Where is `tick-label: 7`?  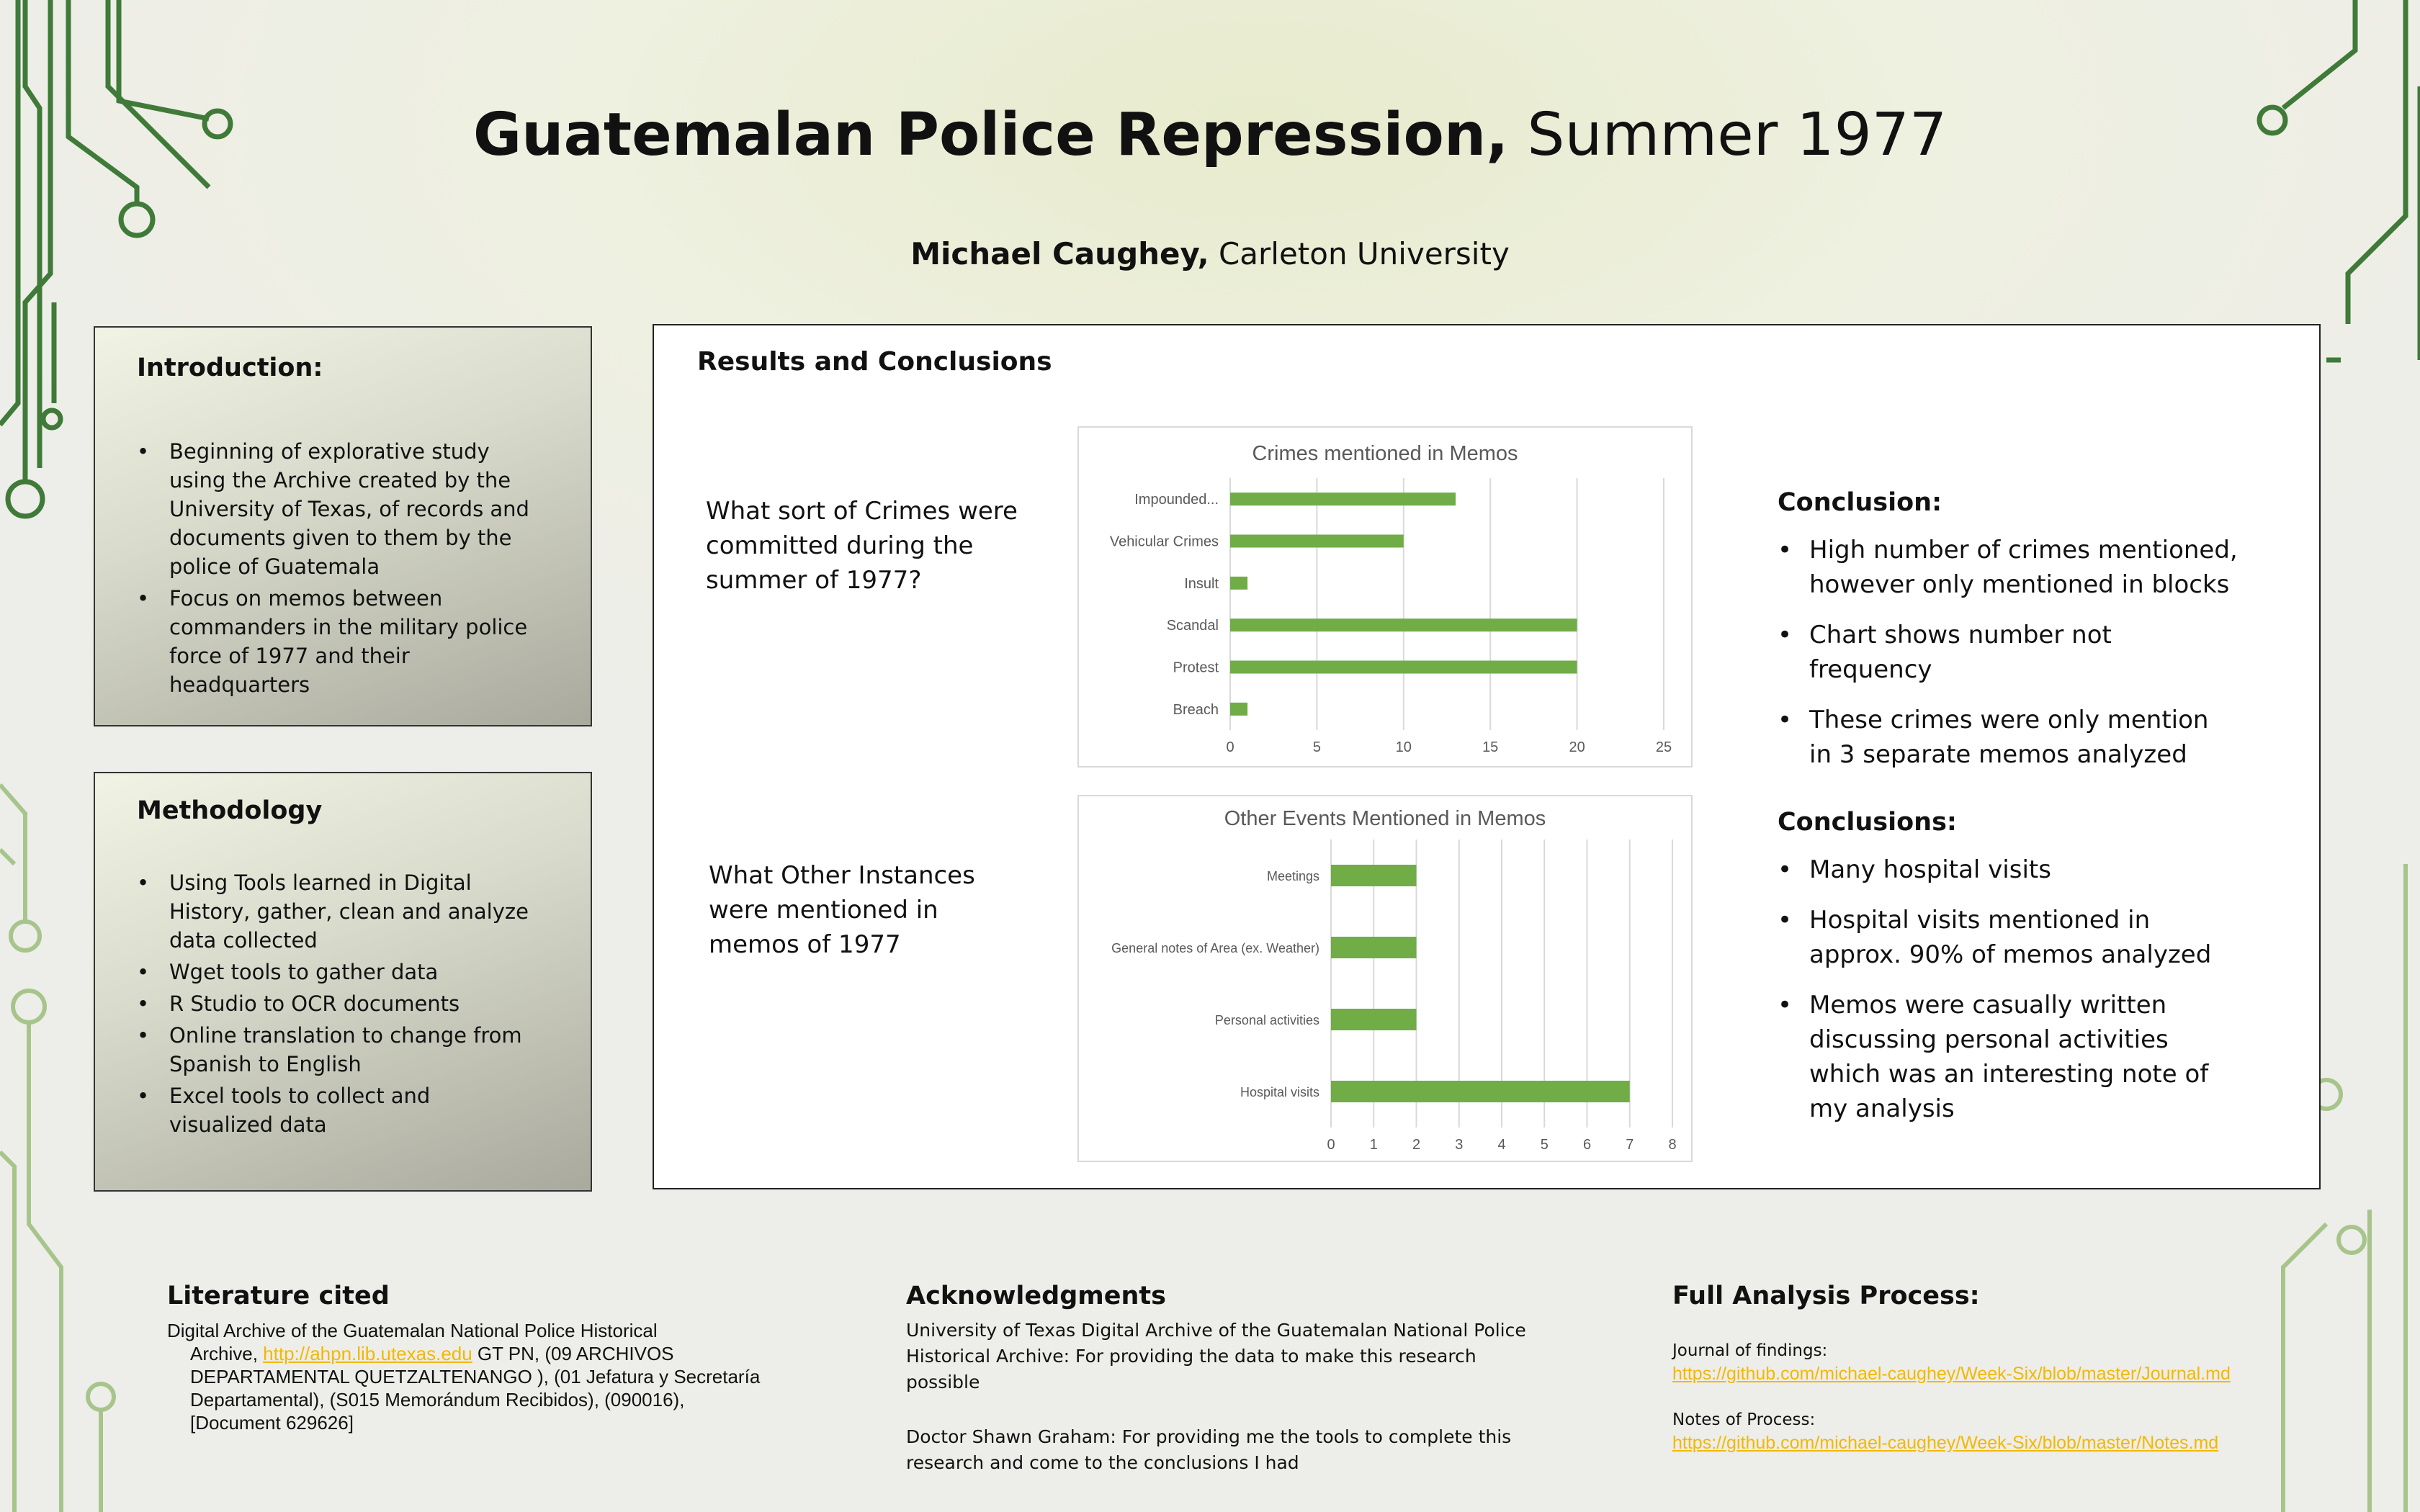 tick-label: 7 is located at coordinates (1630, 1145).